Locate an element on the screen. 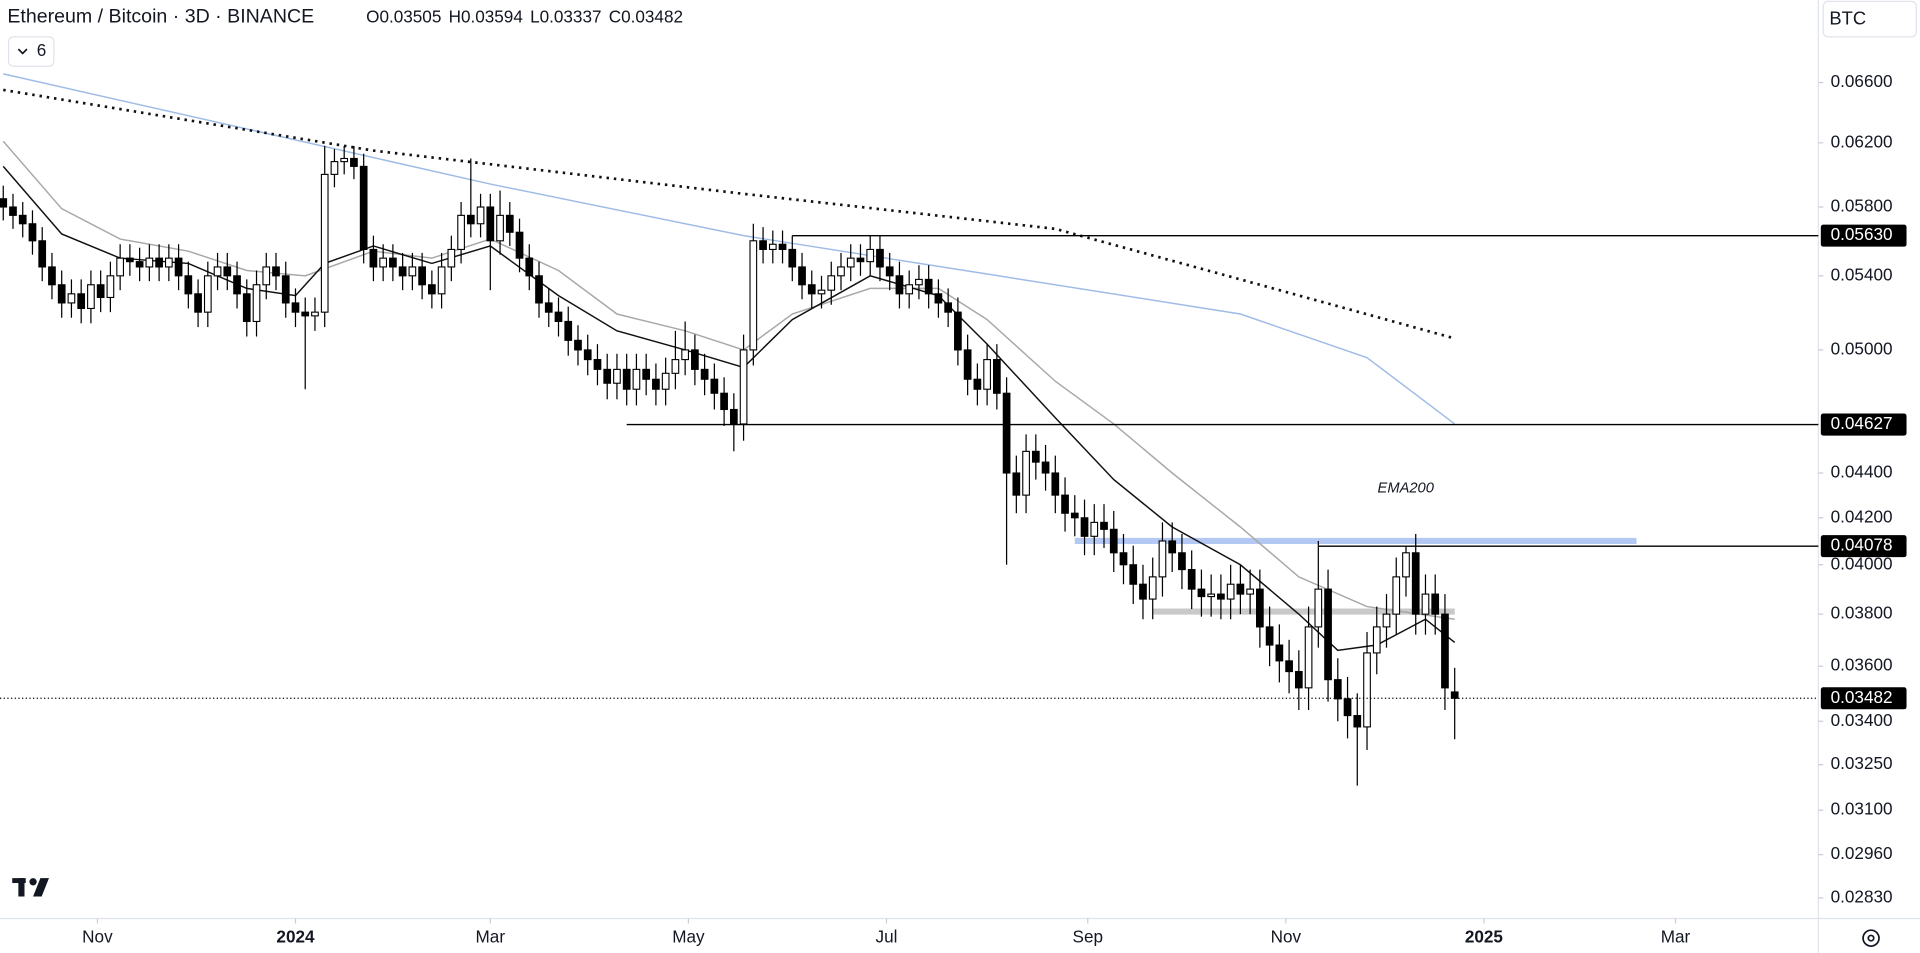 The image size is (1920, 953). legend-value: 0.03482 is located at coordinates (652, 16).